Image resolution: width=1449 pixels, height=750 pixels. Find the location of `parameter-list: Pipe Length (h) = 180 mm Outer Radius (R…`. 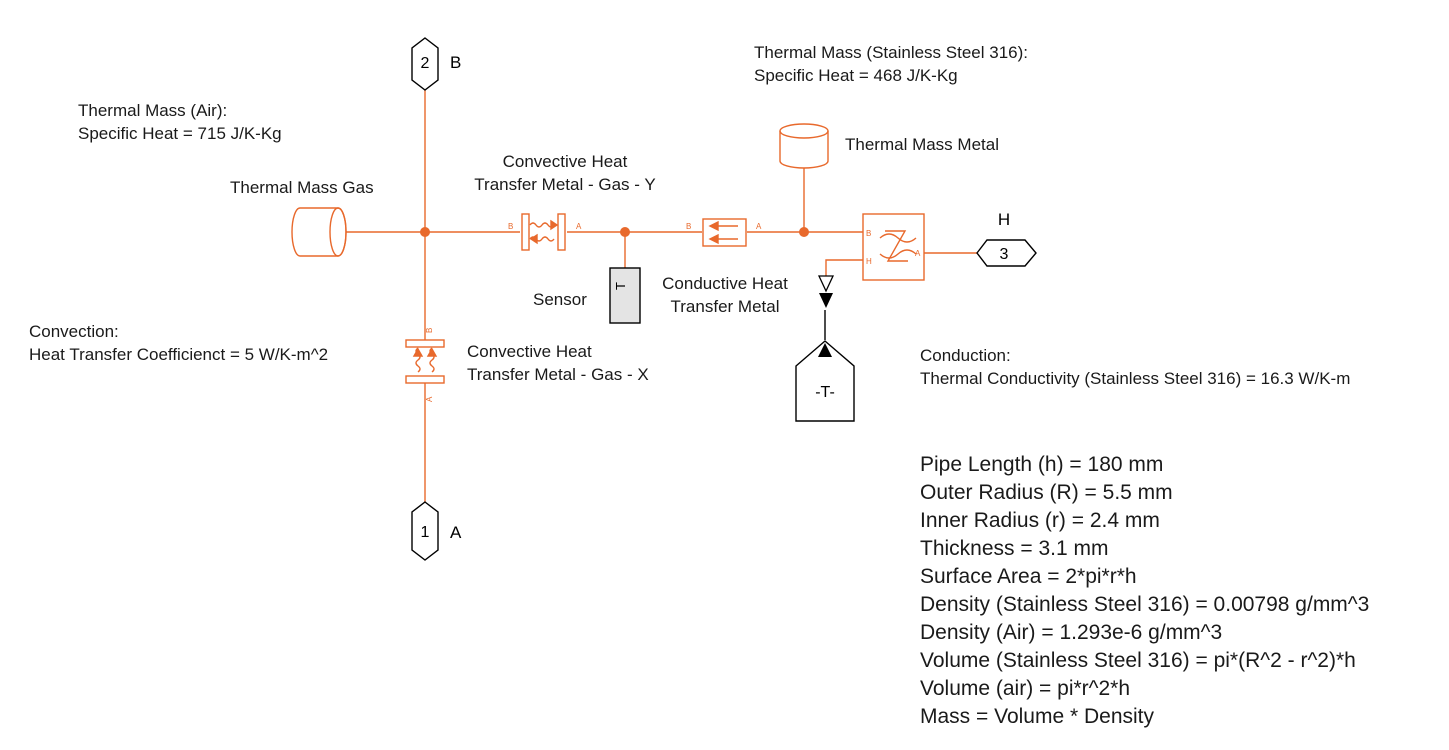

parameter-list: Pipe Length (h) = 180 mm Outer Radius (R… is located at coordinates (1144, 591).